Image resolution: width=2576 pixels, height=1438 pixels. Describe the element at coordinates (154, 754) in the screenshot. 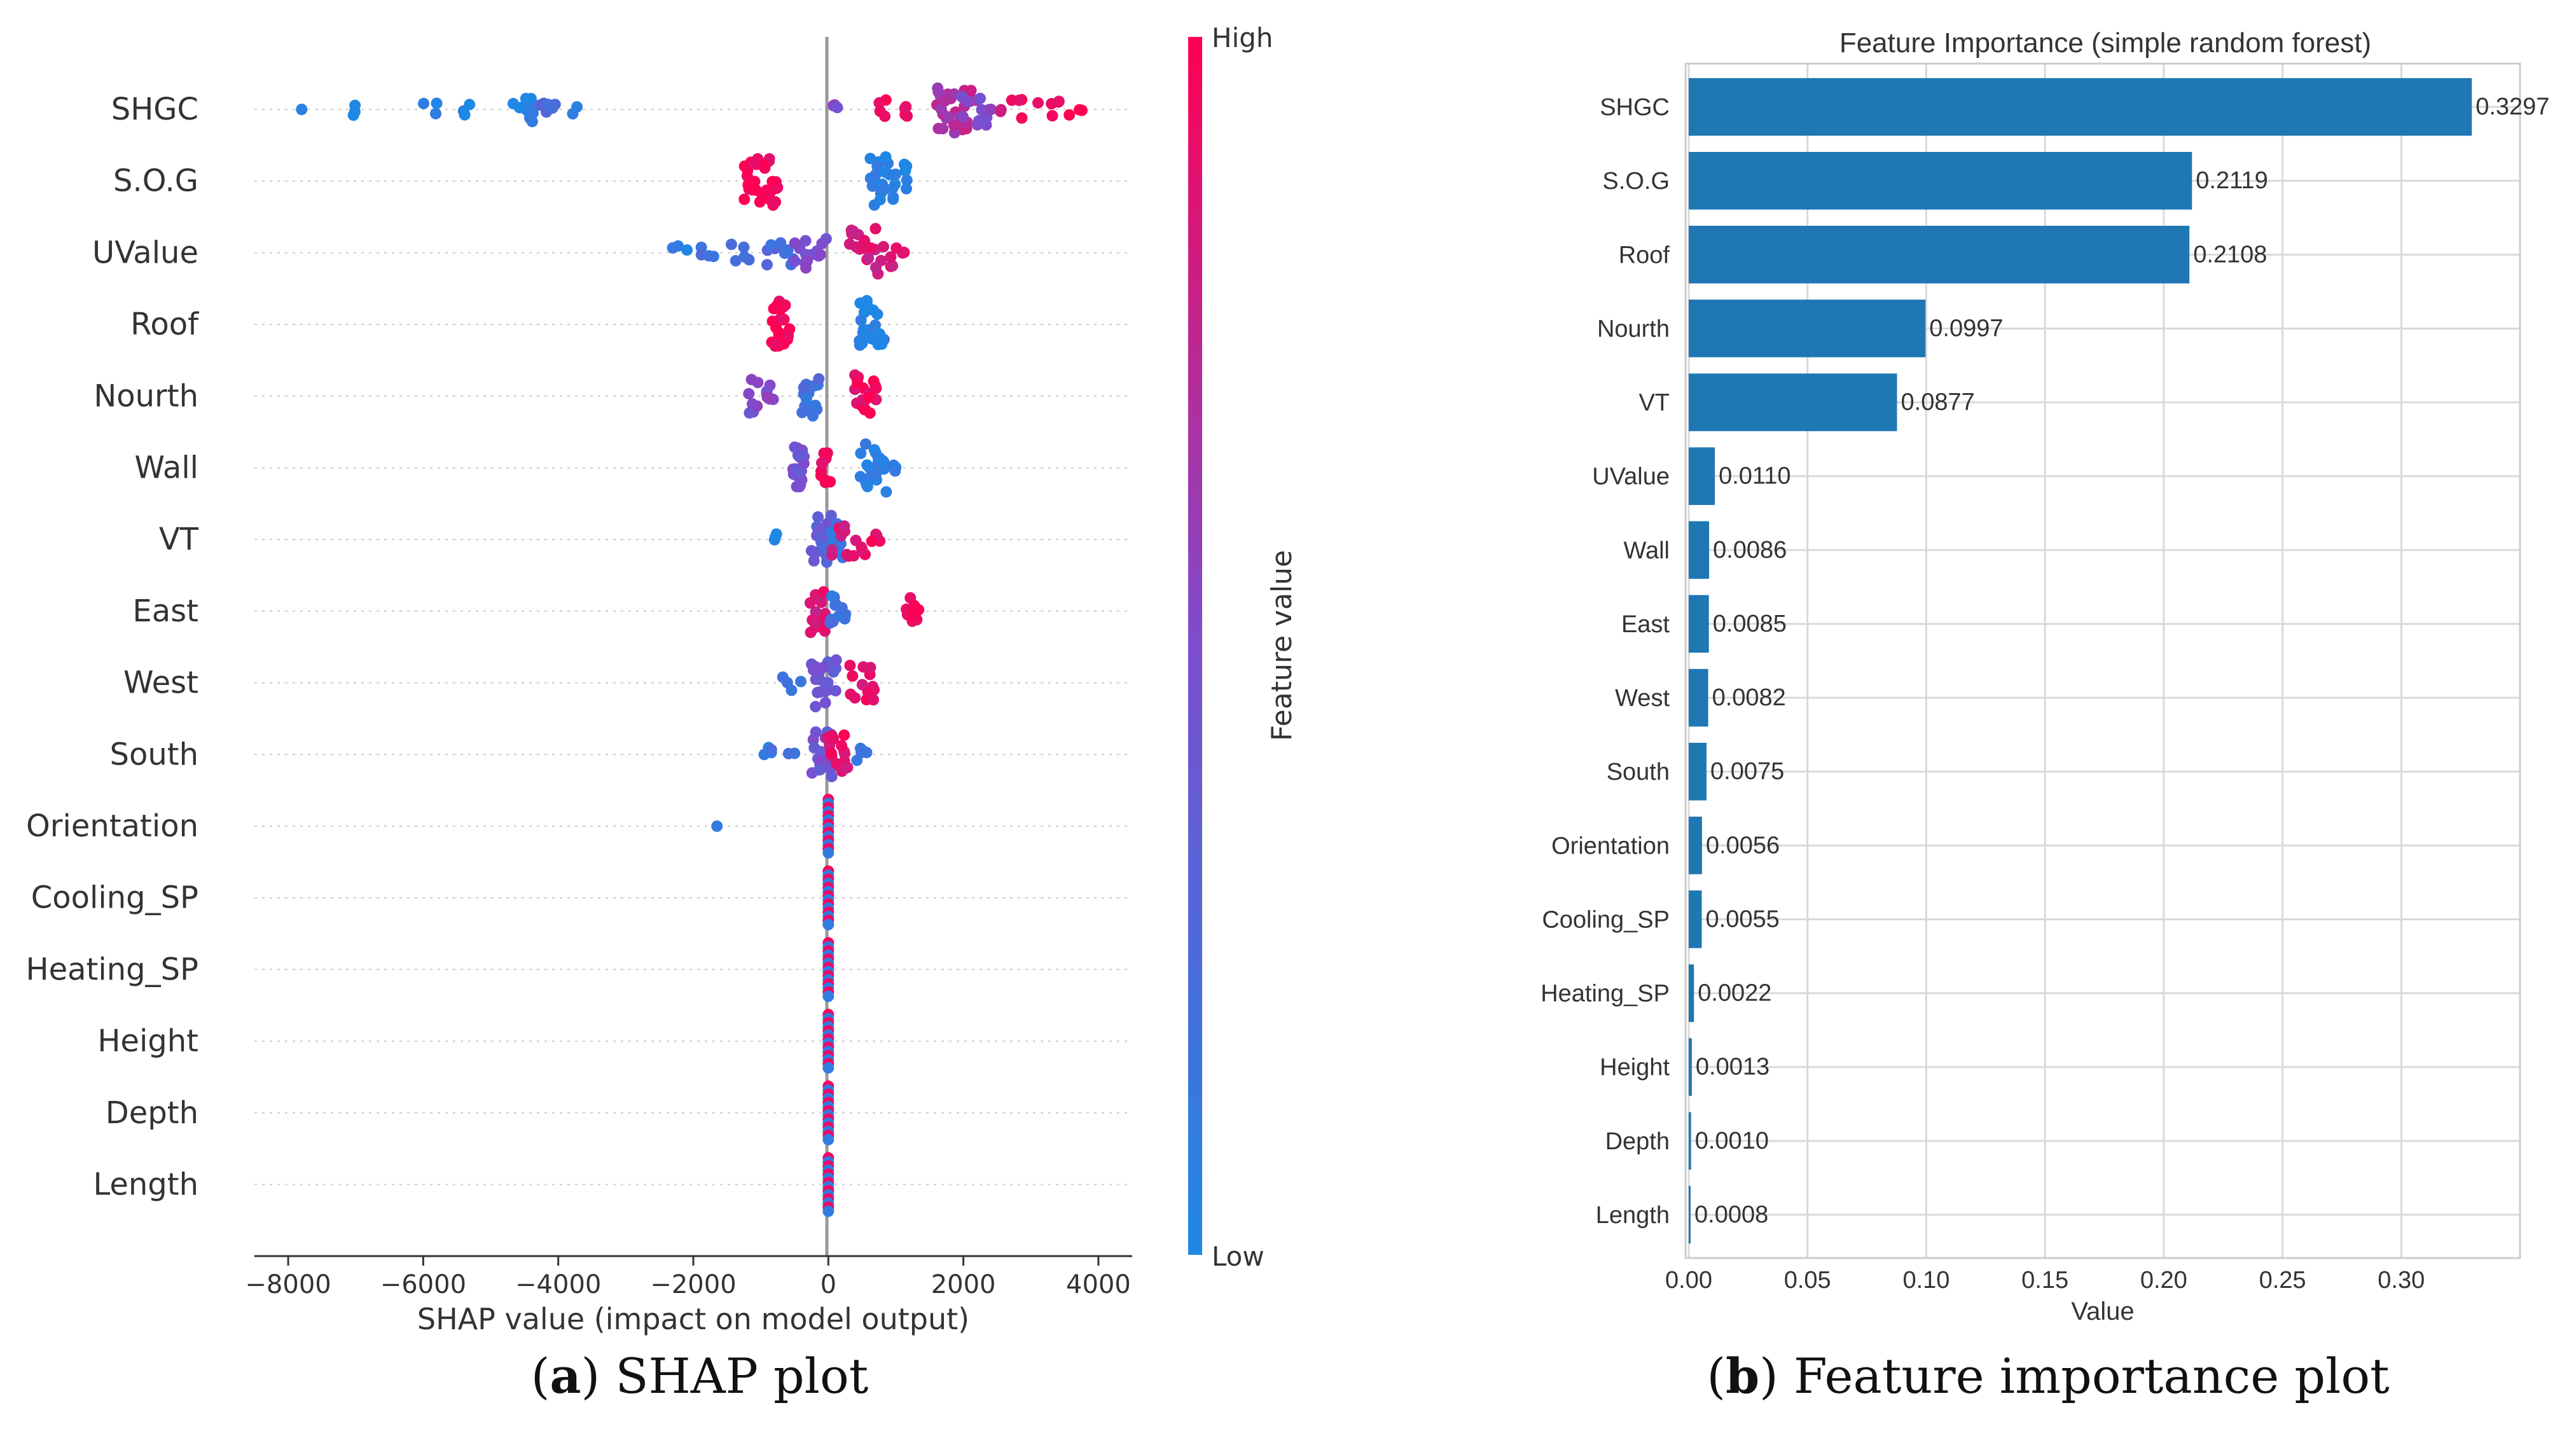

I see `shap-feature-label: South` at that location.